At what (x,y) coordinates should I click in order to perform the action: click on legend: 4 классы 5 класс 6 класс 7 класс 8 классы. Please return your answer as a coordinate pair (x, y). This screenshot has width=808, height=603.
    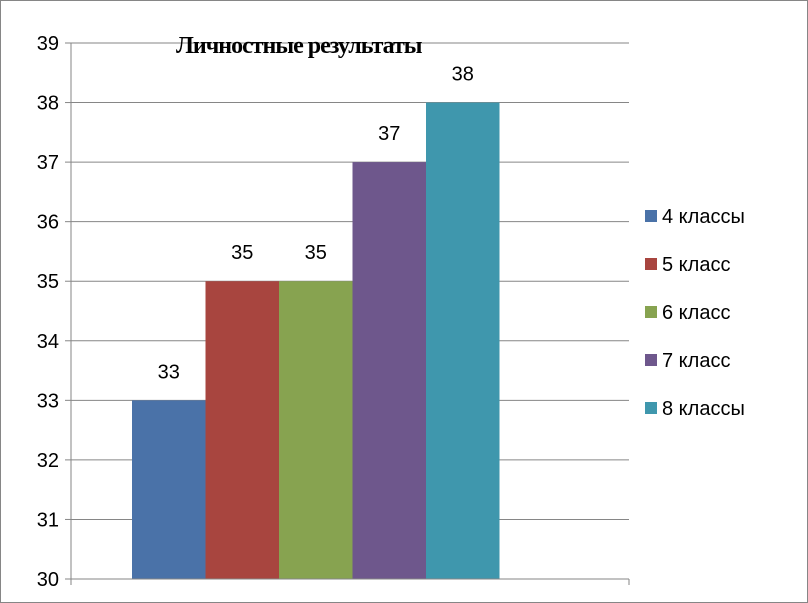
    Looking at the image, I should click on (695, 313).